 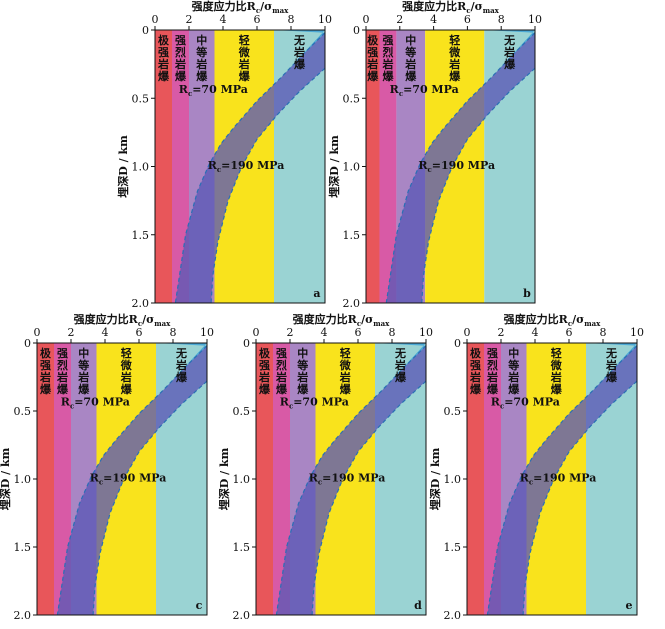 What do you see at coordinates (629, 605) in the screenshot?
I see `panel-label: e` at bounding box center [629, 605].